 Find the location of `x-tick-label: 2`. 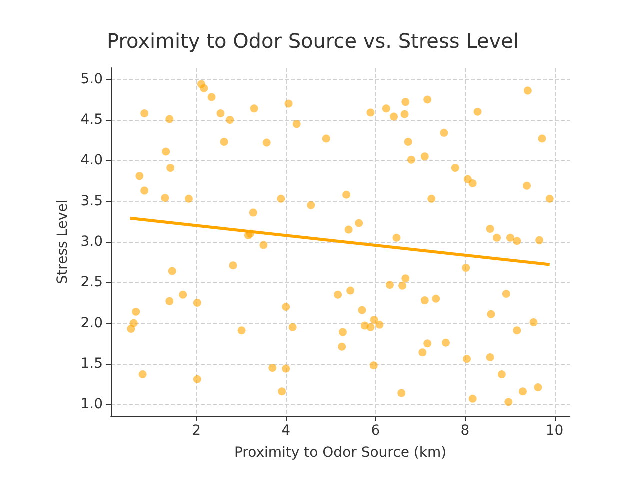

x-tick-label: 2 is located at coordinates (196, 431).